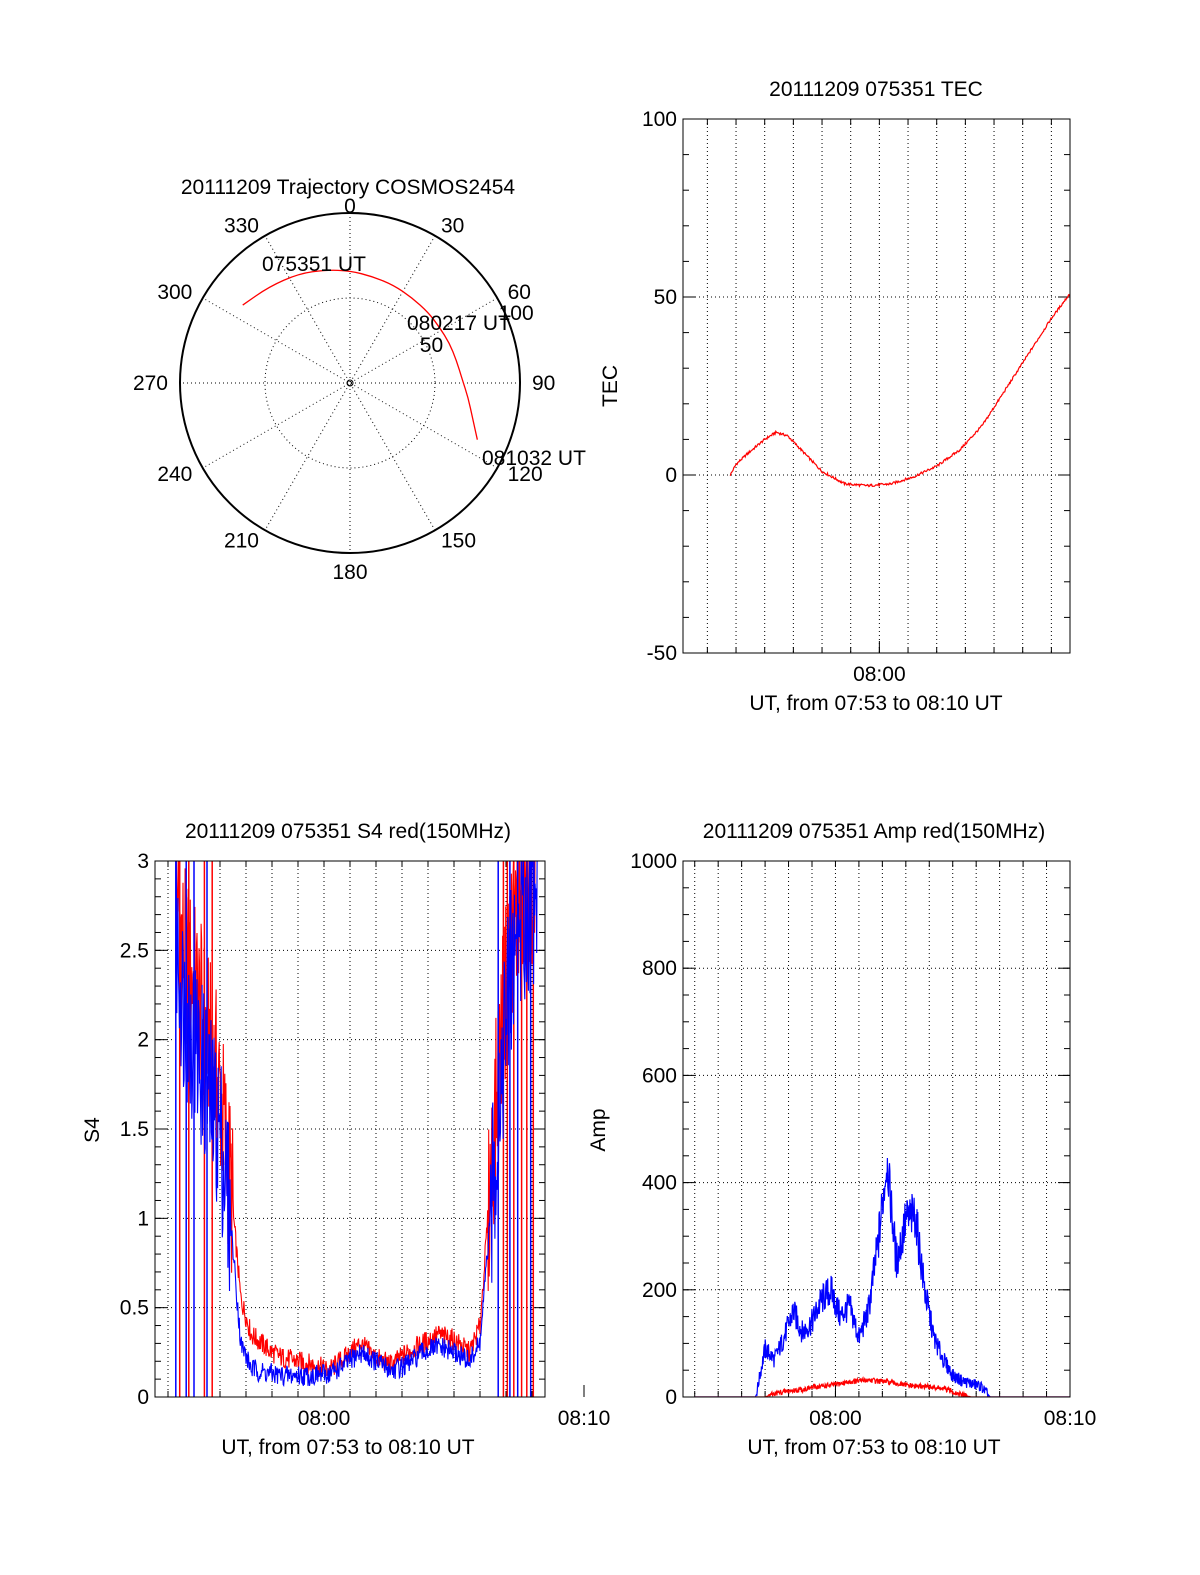 The width and height of the screenshot is (1200, 1575). What do you see at coordinates (134, 950) in the screenshot?
I see `y-tick-label: 2.5` at bounding box center [134, 950].